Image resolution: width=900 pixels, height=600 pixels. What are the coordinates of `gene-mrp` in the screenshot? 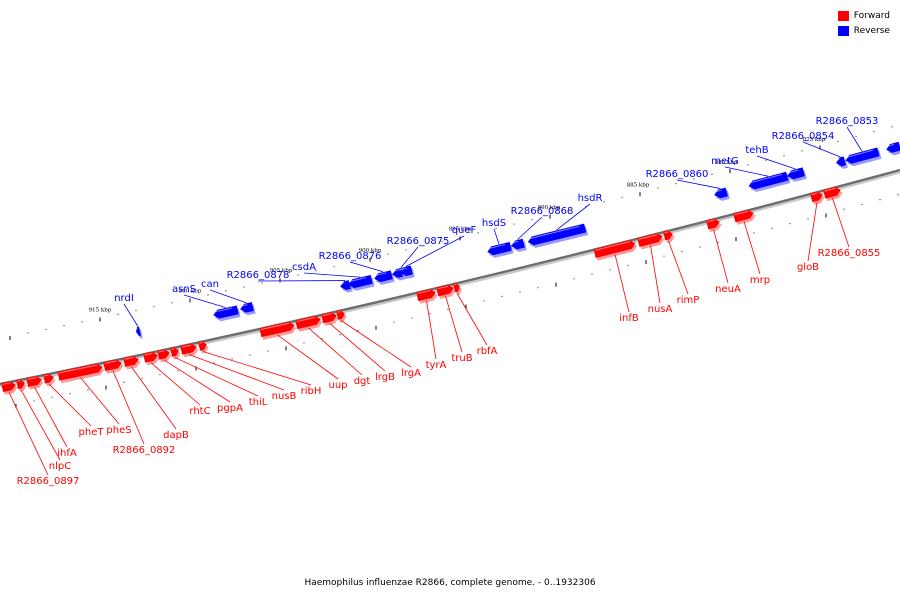 It's located at (745, 216).